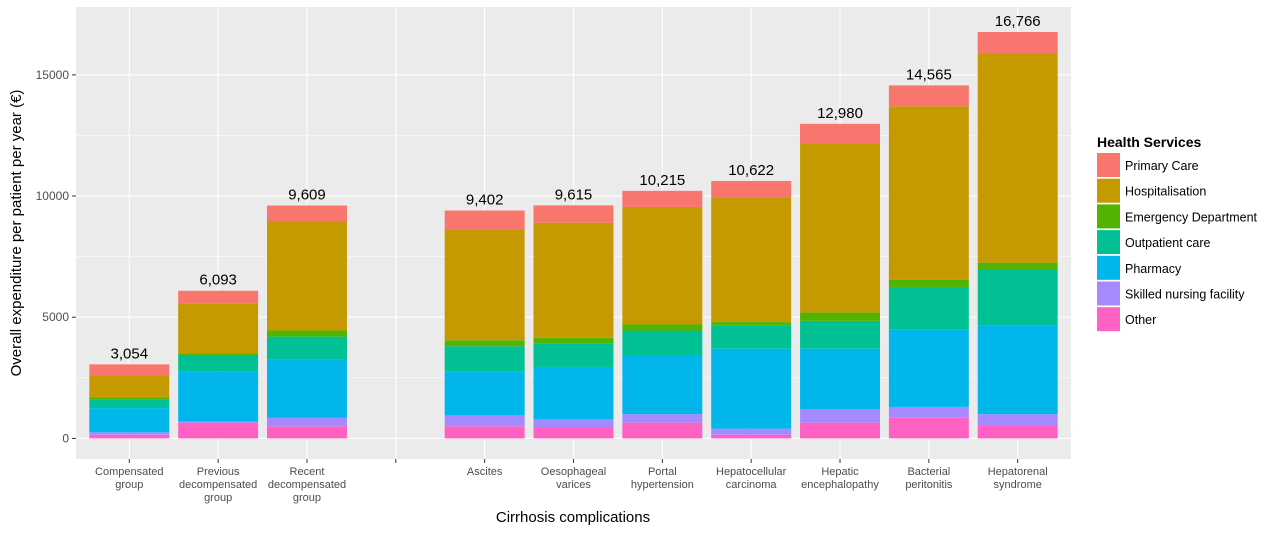 The width and height of the screenshot is (1280, 533). I want to click on x-tick-label-line: Previous, so click(218, 472).